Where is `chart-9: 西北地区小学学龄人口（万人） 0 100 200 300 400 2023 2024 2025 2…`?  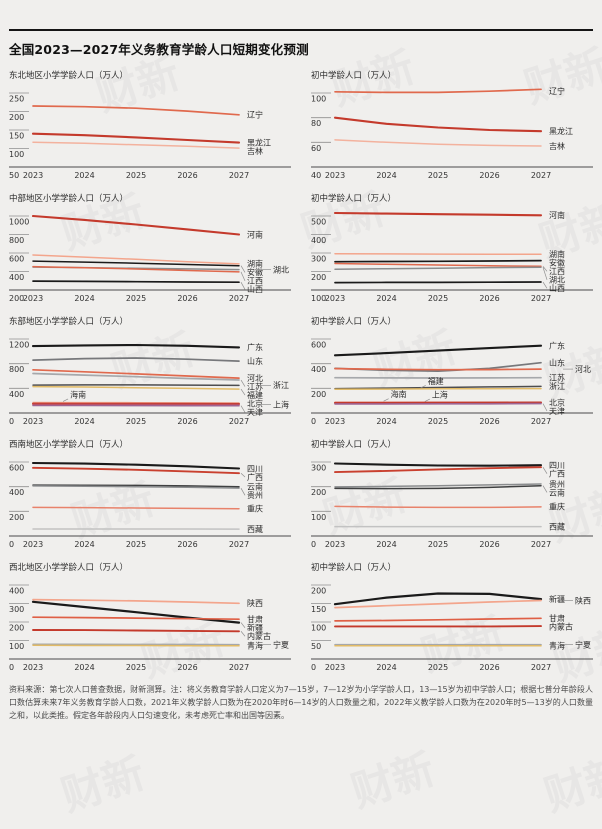
chart-9: 西北地区小学学龄人口（万人） 0 100 200 300 400 2023 2024 2025 2… is located at coordinates (150, 618).